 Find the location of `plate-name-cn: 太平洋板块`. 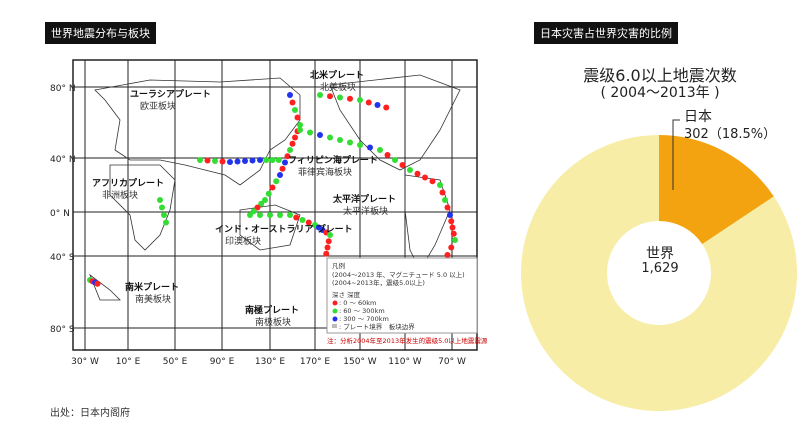

plate-name-cn: 太平洋板块 is located at coordinates (365, 211).